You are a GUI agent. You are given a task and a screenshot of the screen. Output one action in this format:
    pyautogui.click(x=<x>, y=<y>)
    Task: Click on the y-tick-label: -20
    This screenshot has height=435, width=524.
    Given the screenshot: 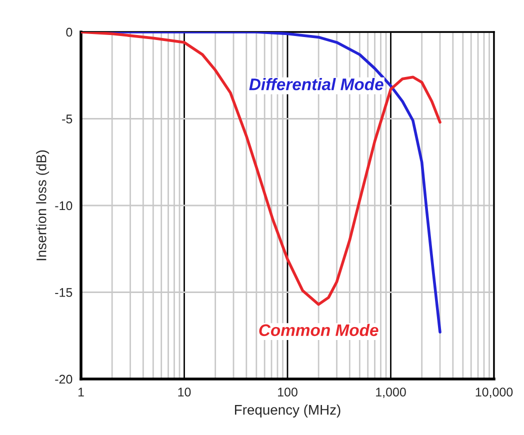 What is the action you would take?
    pyautogui.click(x=63, y=379)
    